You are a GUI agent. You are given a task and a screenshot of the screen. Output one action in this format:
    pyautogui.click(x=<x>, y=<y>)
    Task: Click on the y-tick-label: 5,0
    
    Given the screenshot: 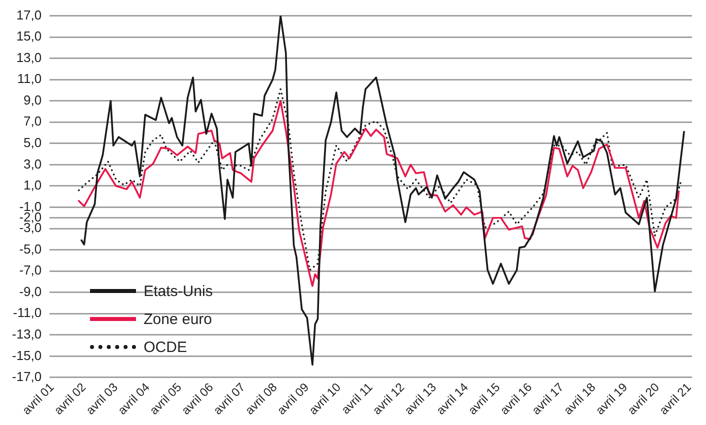 What is the action you would take?
    pyautogui.click(x=33, y=142)
    